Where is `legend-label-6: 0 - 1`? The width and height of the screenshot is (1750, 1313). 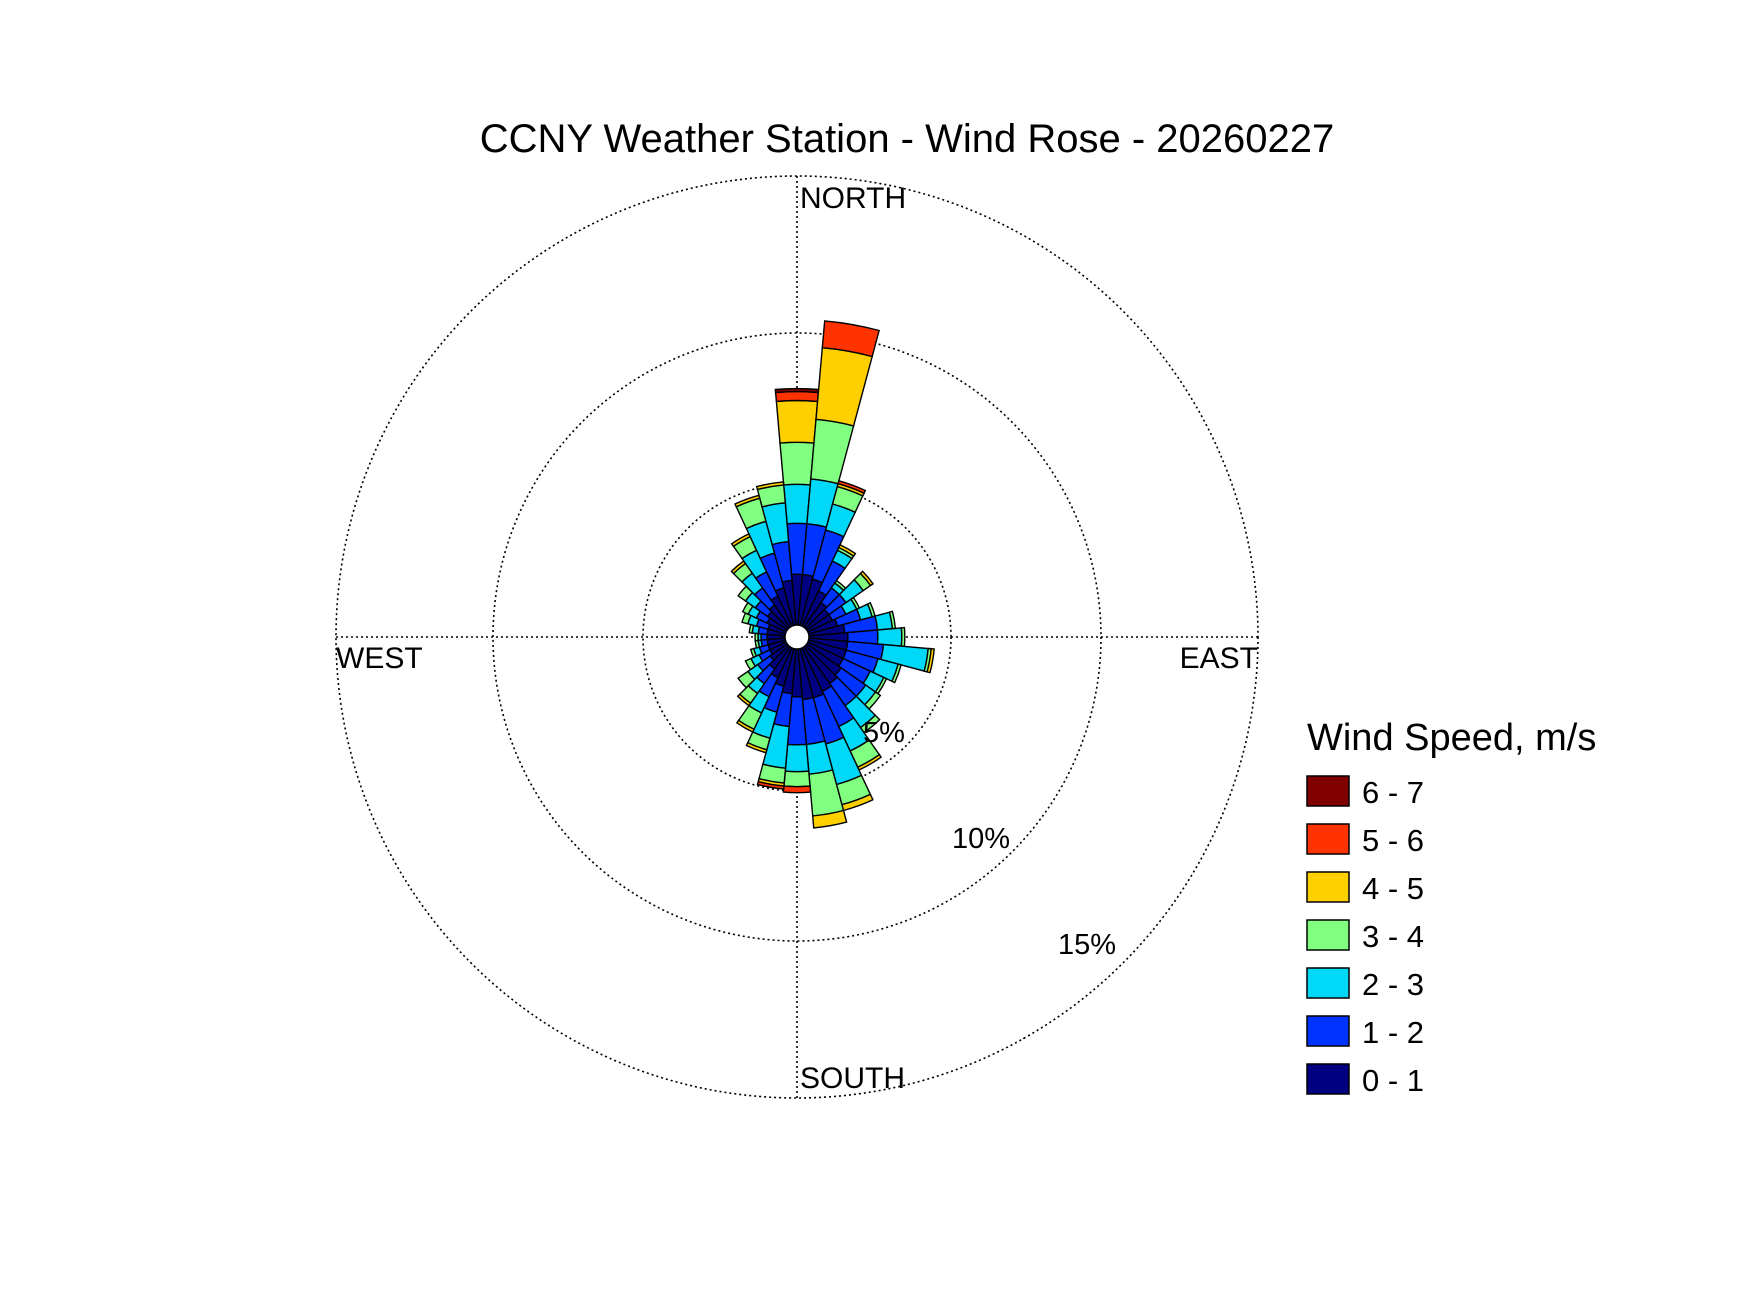
legend-label-6: 0 - 1 is located at coordinates (1393, 1080).